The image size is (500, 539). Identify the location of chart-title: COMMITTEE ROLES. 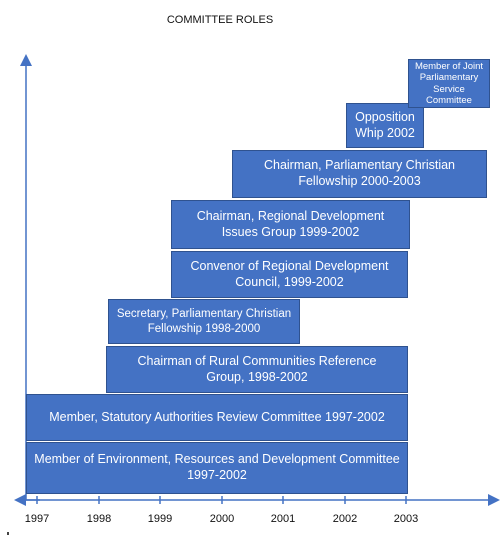
(220, 20).